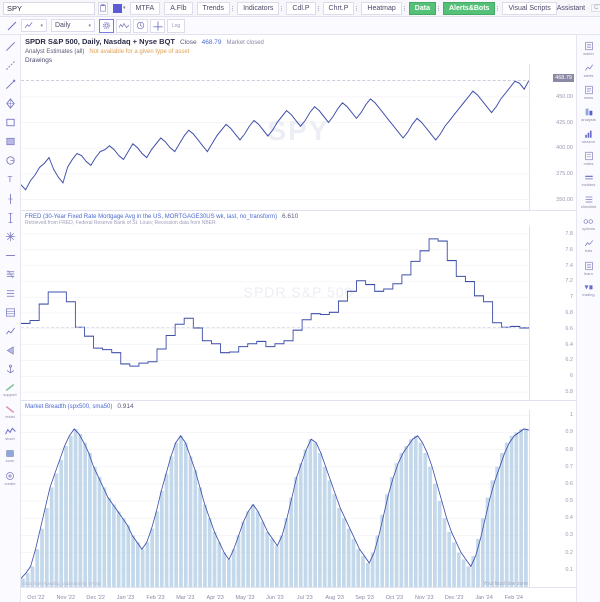 Image resolution: width=600 pixels, height=602 pixels. I want to click on seasons-panel: season, so click(588, 136).